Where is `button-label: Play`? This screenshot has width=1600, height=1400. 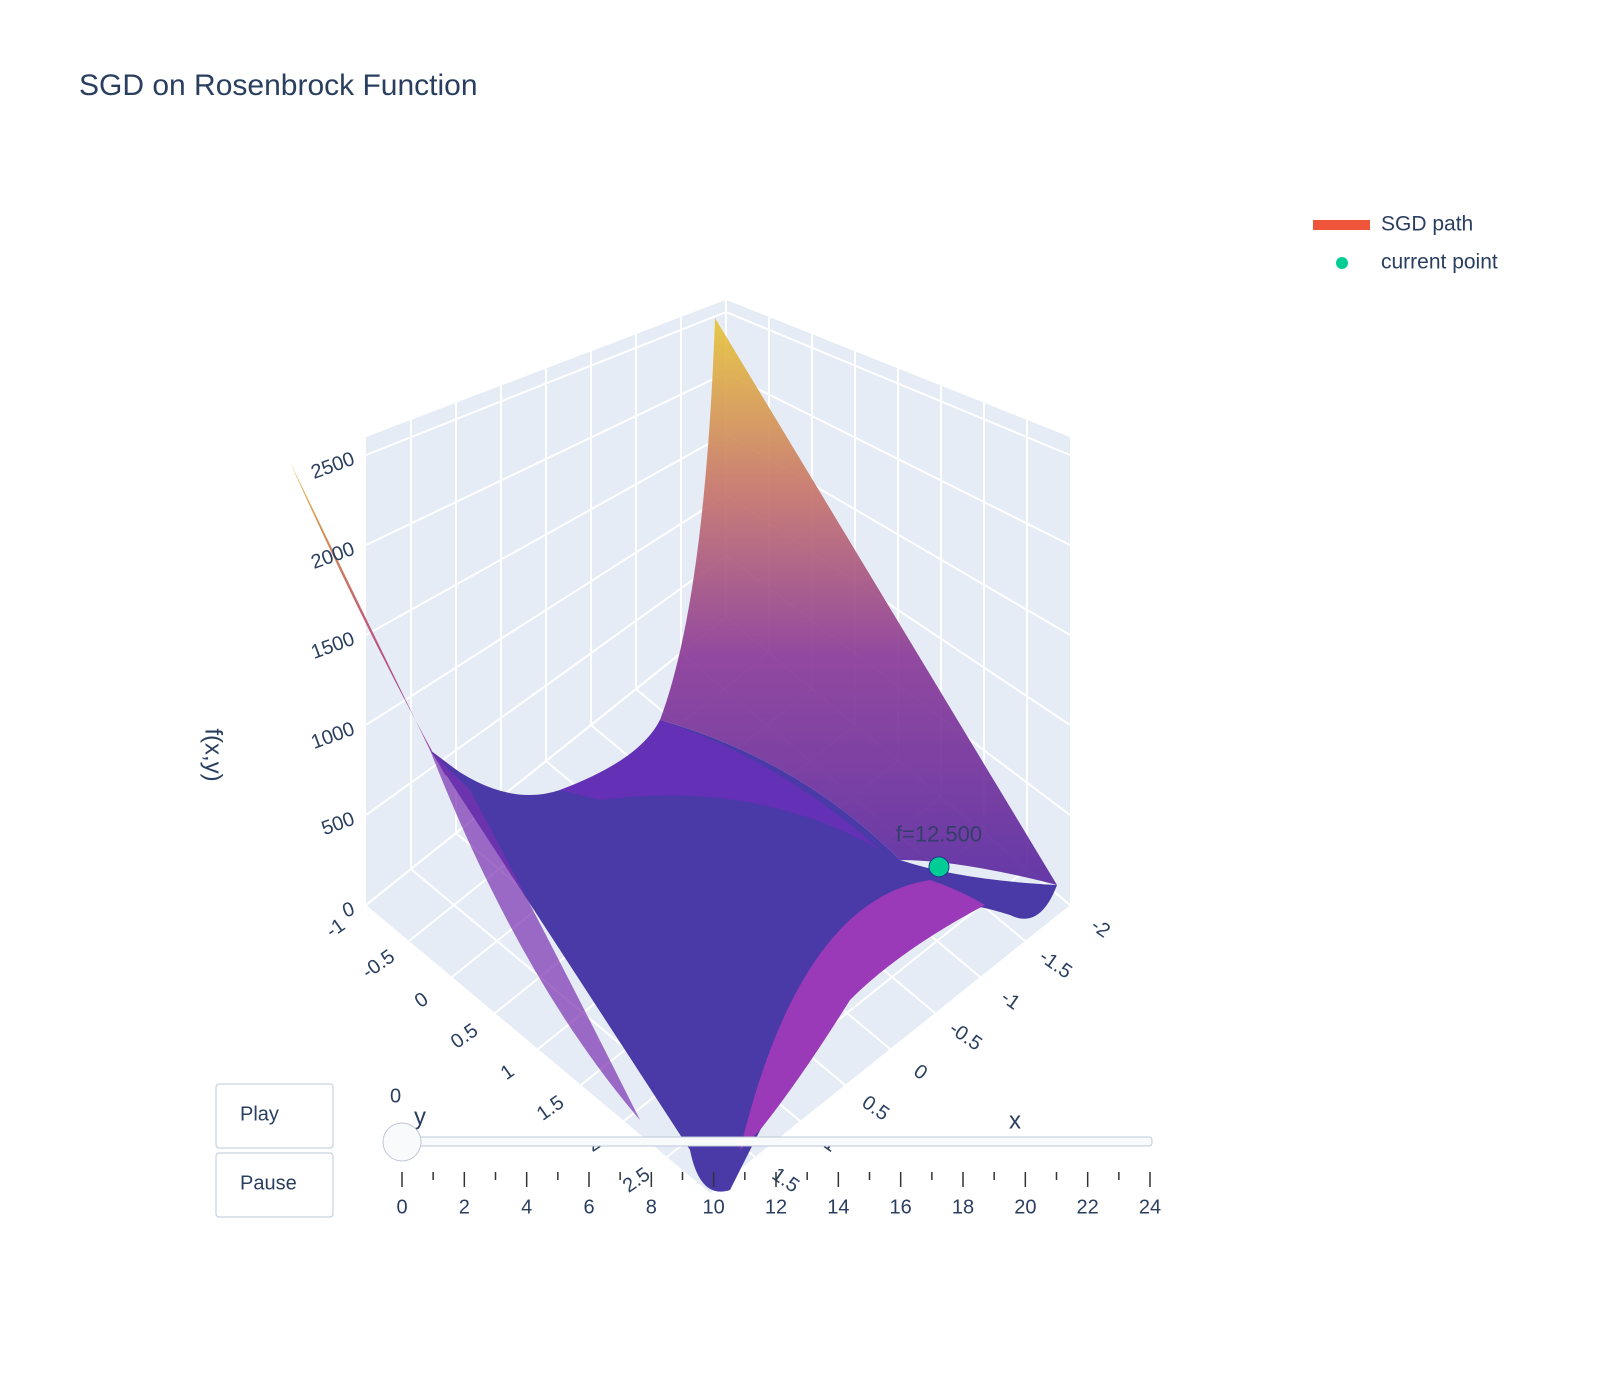 button-label: Play is located at coordinates (259, 1114).